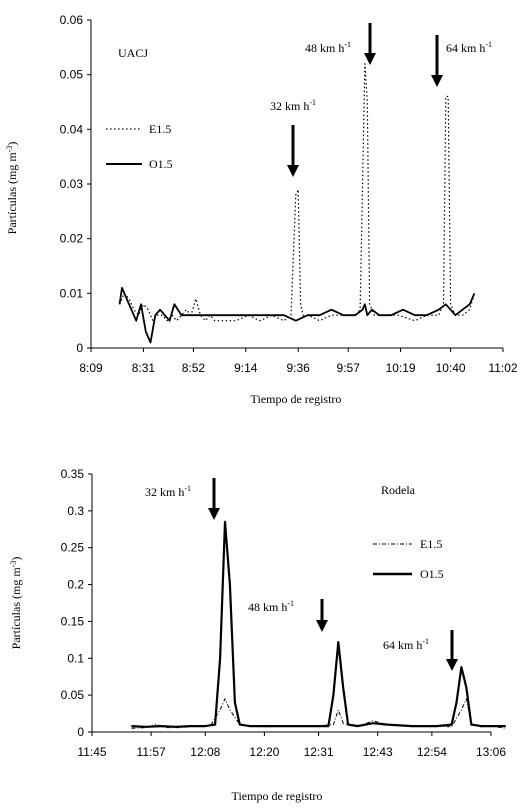 This screenshot has width=527, height=811. What do you see at coordinates (73, 621) in the screenshot?
I see `y-tick-label: 0.15` at bounding box center [73, 621].